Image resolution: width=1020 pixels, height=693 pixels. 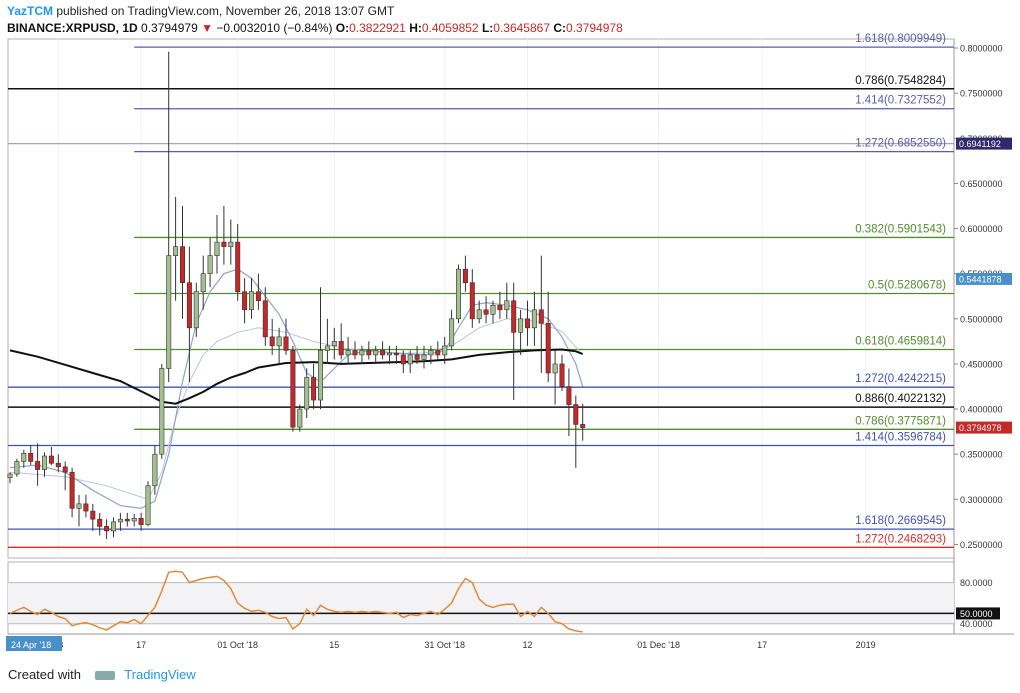 What do you see at coordinates (334, 645) in the screenshot?
I see `time-tick-label: 15` at bounding box center [334, 645].